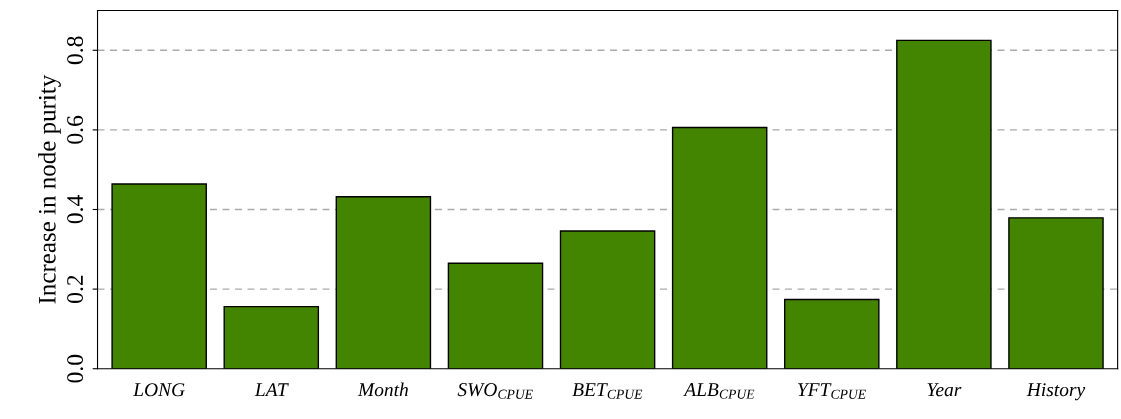 This screenshot has height=419, width=1121. Describe the element at coordinates (271, 390) in the screenshot. I see `x-tick-label: LAT` at that location.